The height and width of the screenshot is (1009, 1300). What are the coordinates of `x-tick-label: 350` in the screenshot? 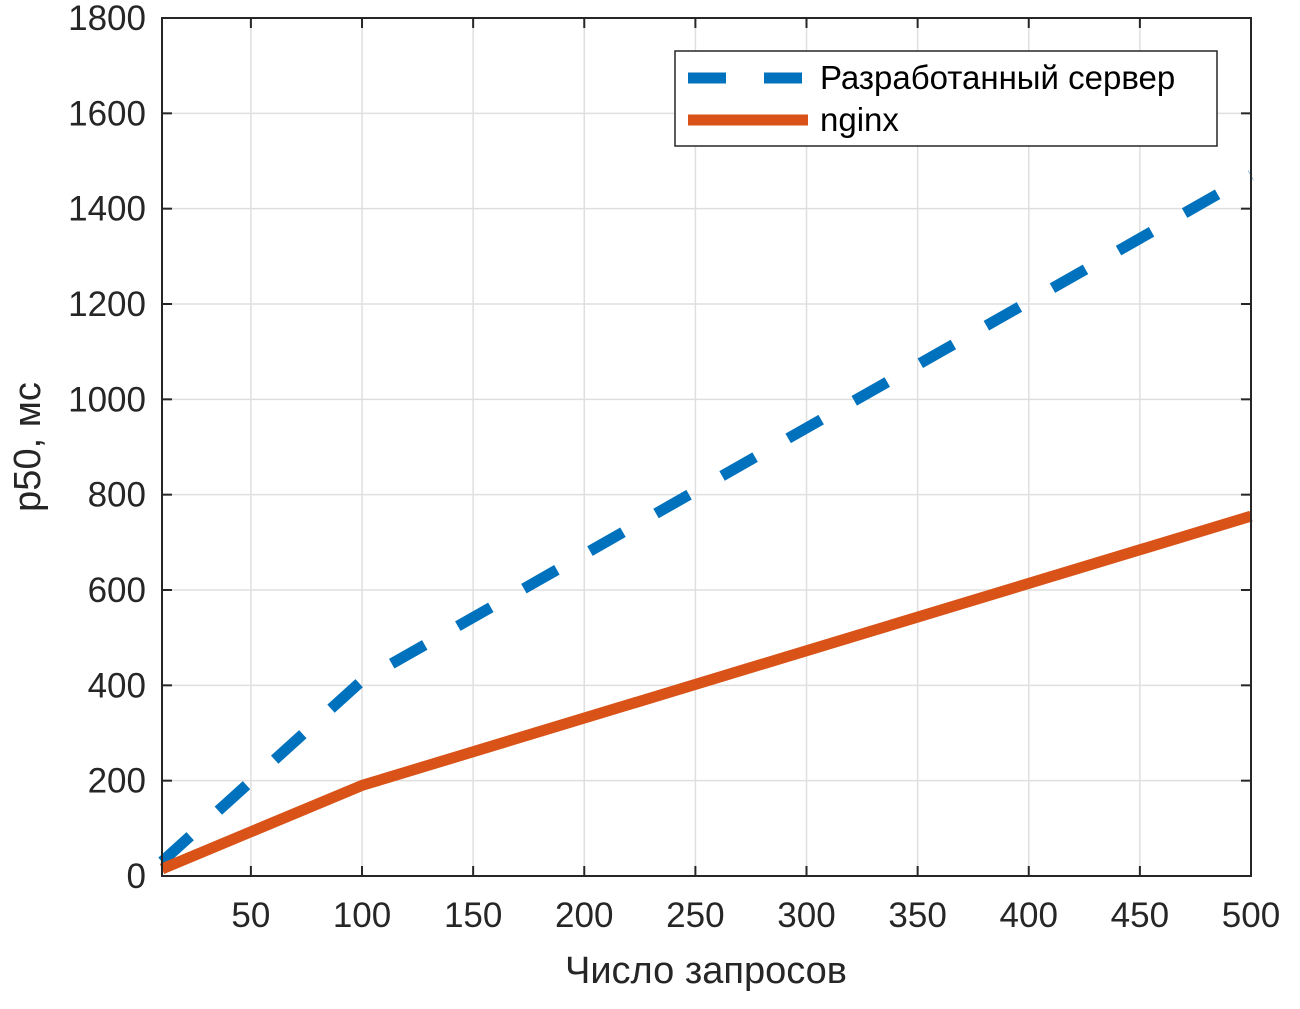 It's located at (917, 915).